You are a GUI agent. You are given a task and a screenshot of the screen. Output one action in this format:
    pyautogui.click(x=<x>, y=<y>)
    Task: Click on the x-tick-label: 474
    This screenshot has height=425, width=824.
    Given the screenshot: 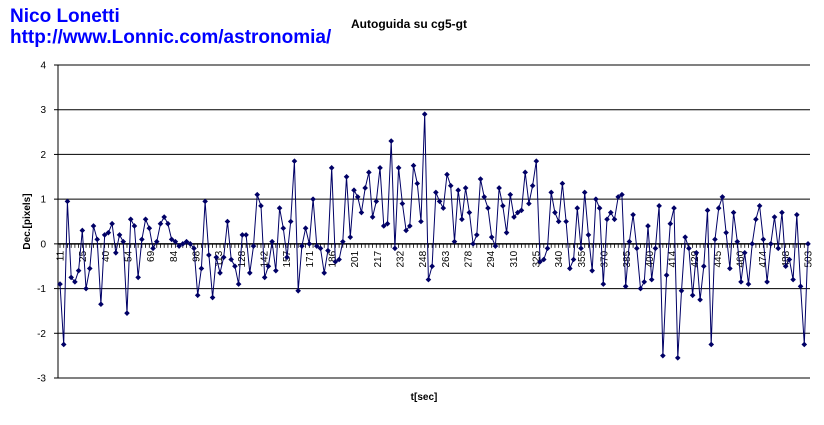 What is the action you would take?
    pyautogui.click(x=763, y=258)
    